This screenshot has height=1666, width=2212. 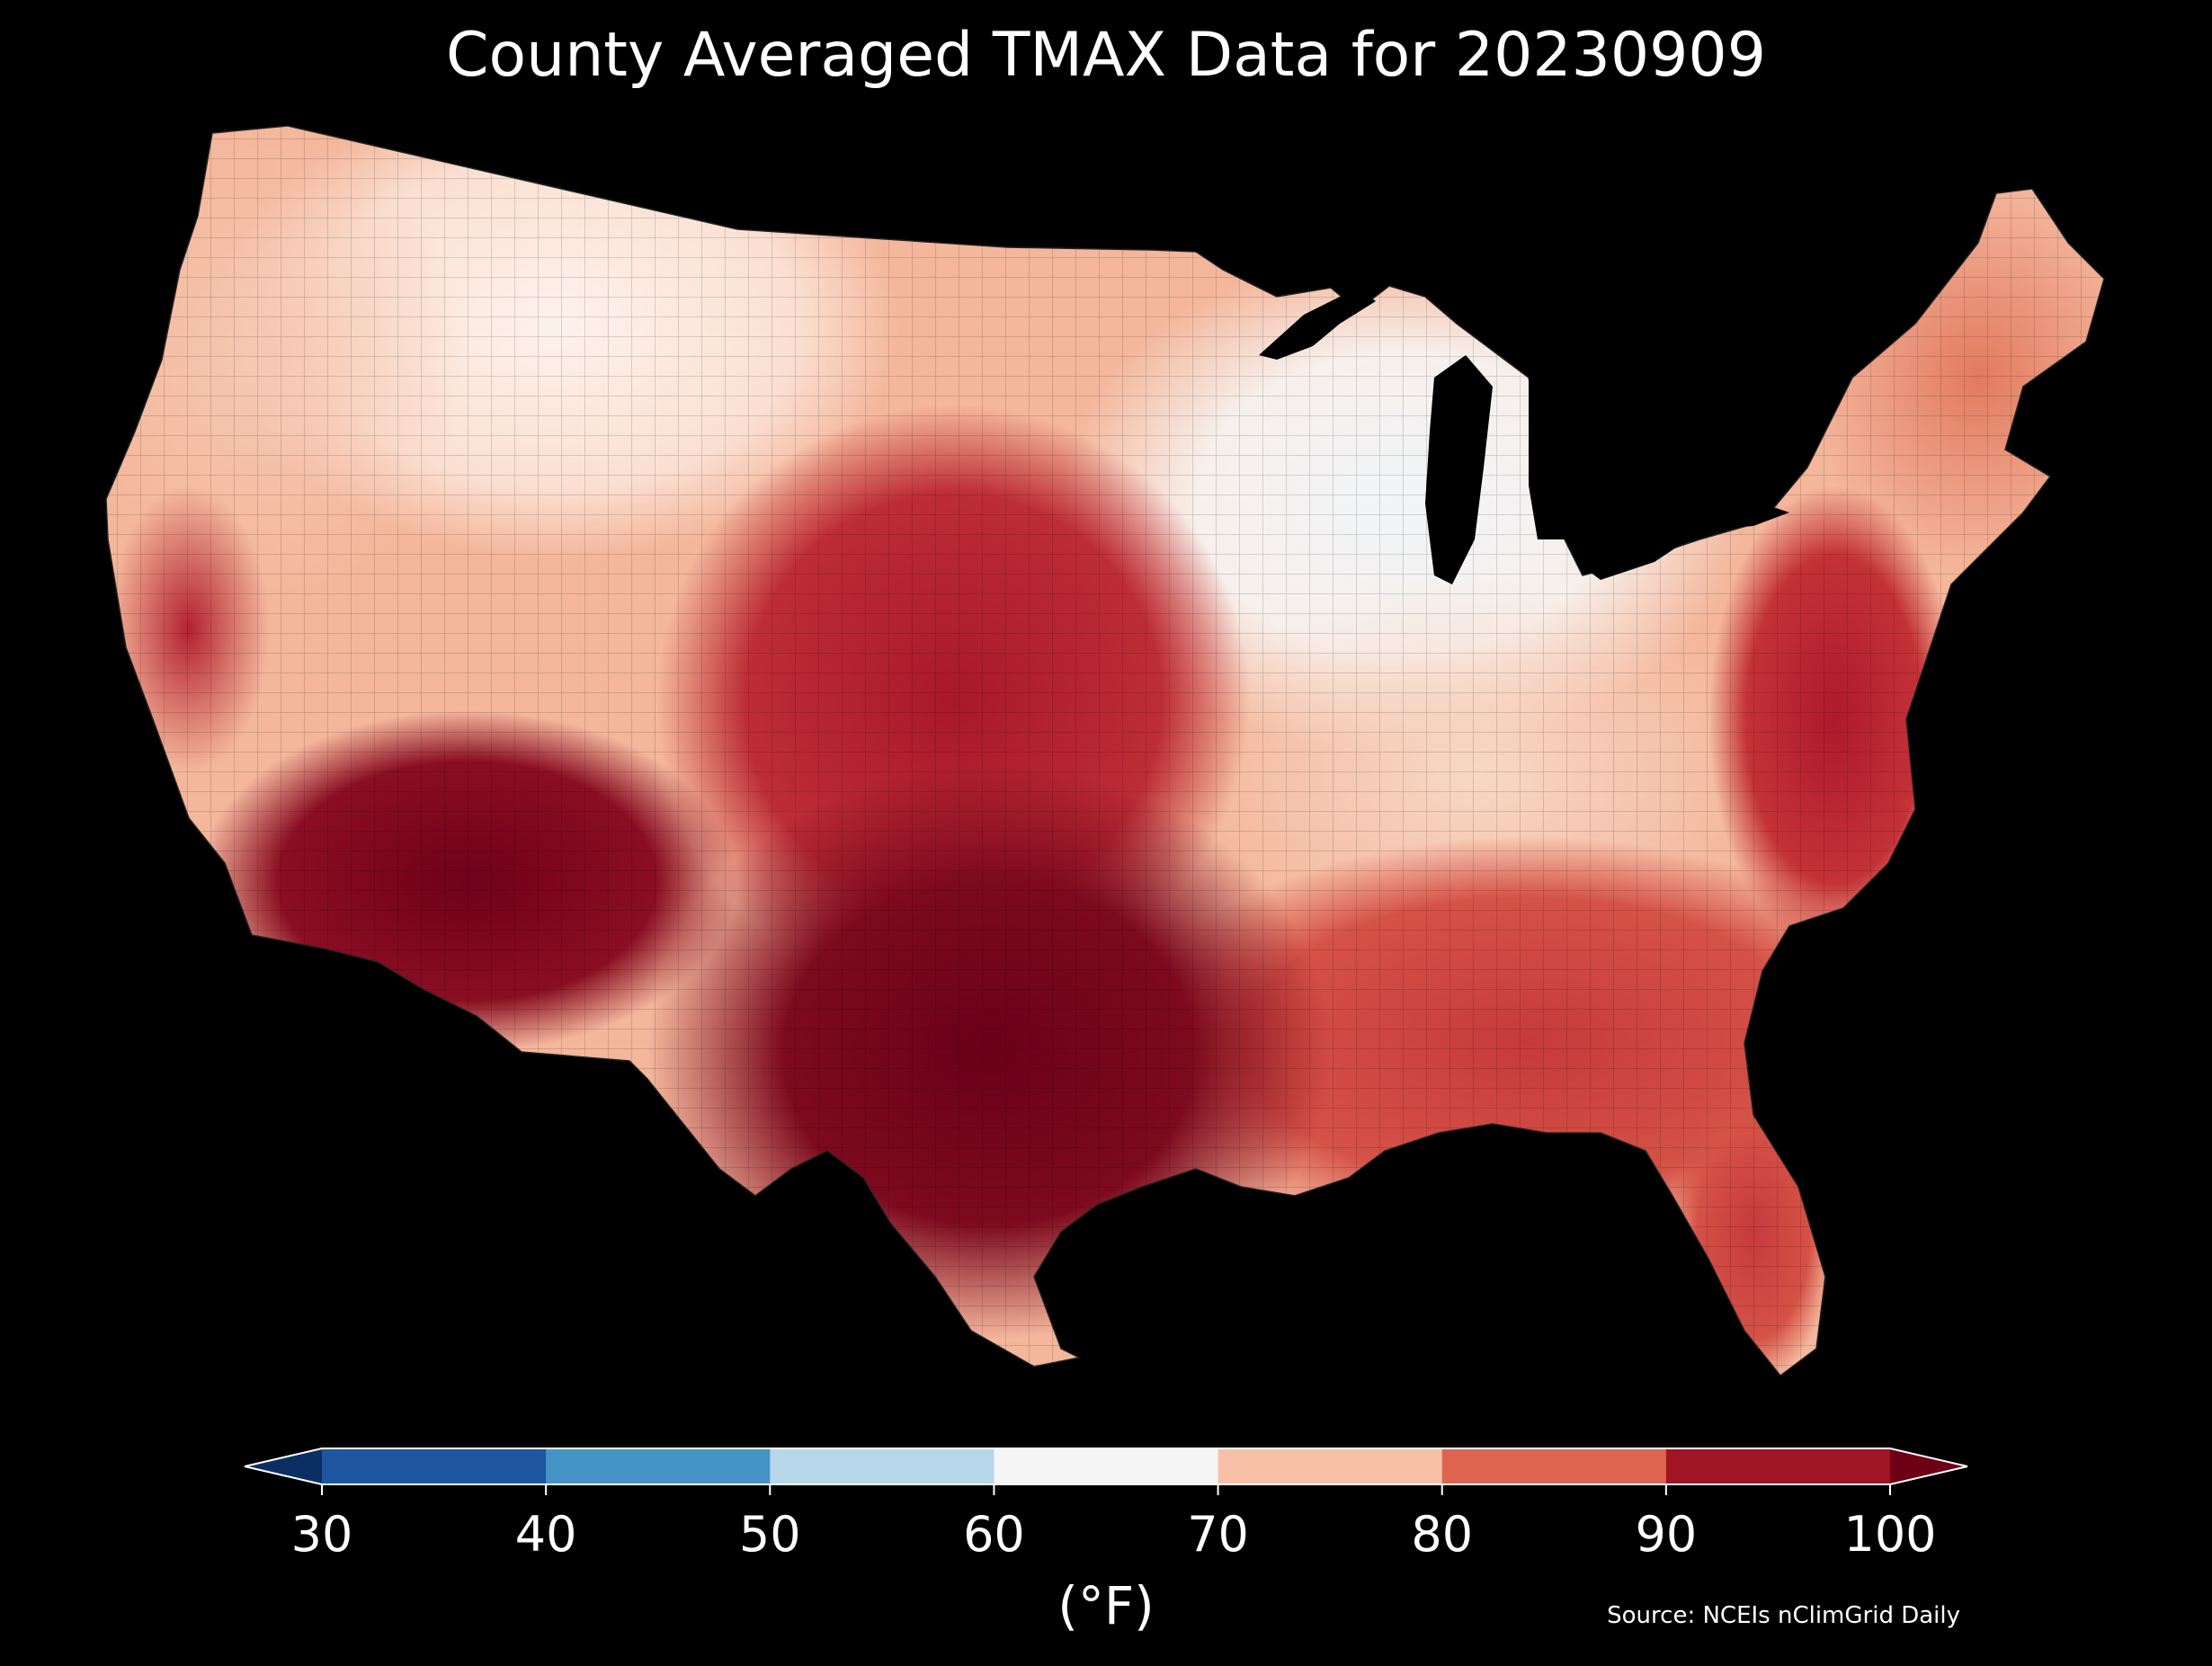 What do you see at coordinates (545, 1535) in the screenshot?
I see `colorbar-tick-40: 40` at bounding box center [545, 1535].